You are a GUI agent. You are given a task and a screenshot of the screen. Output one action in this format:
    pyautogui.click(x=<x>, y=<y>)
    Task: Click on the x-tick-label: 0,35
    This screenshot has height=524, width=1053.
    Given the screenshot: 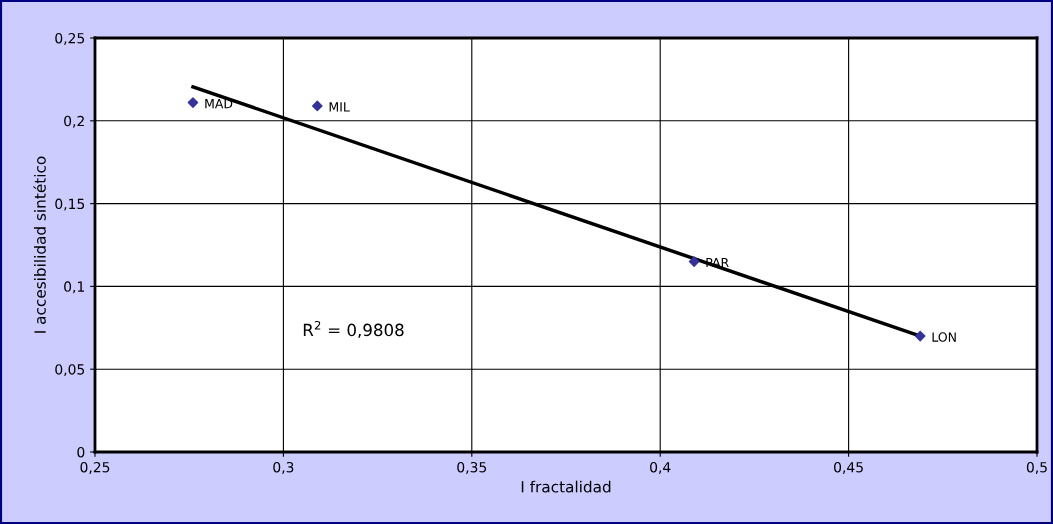 What is the action you would take?
    pyautogui.click(x=472, y=467)
    